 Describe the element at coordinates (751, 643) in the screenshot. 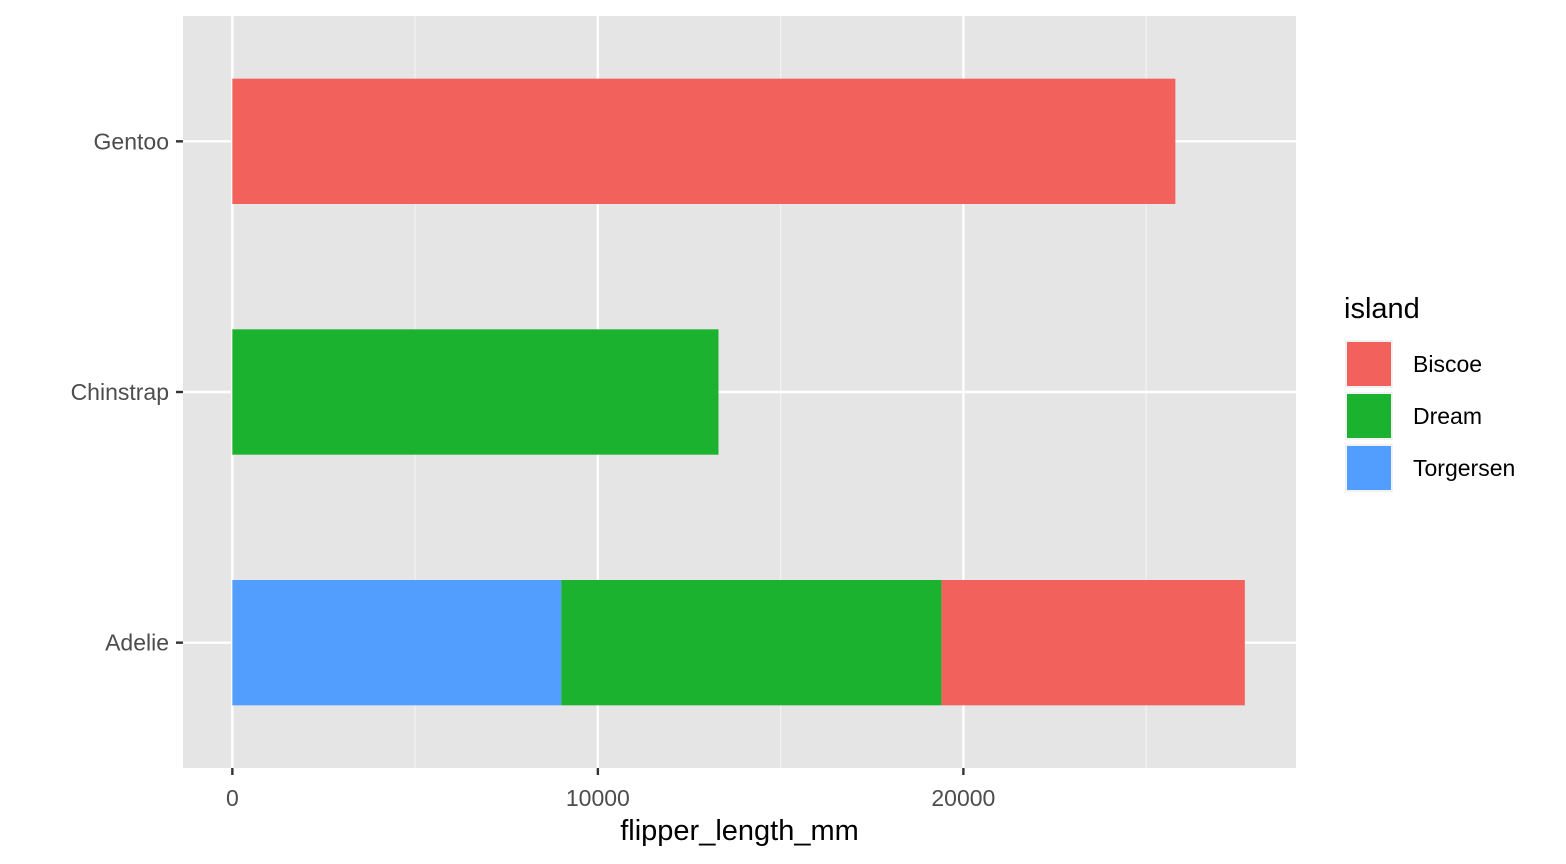

I see `bar-adelie-dream` at that location.